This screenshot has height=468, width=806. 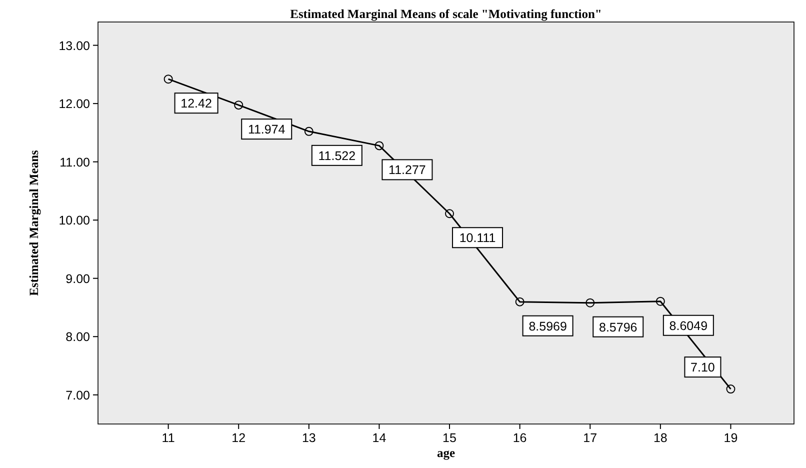 I want to click on y-axis-title: Estimated Marginal Means, so click(x=34, y=223).